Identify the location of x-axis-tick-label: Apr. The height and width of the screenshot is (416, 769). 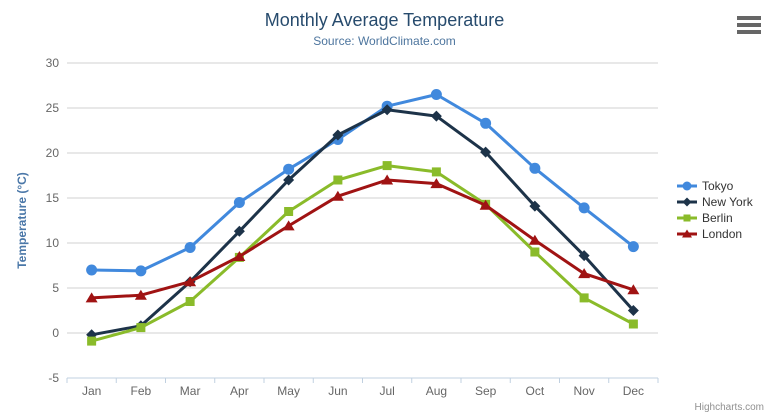
(239, 391).